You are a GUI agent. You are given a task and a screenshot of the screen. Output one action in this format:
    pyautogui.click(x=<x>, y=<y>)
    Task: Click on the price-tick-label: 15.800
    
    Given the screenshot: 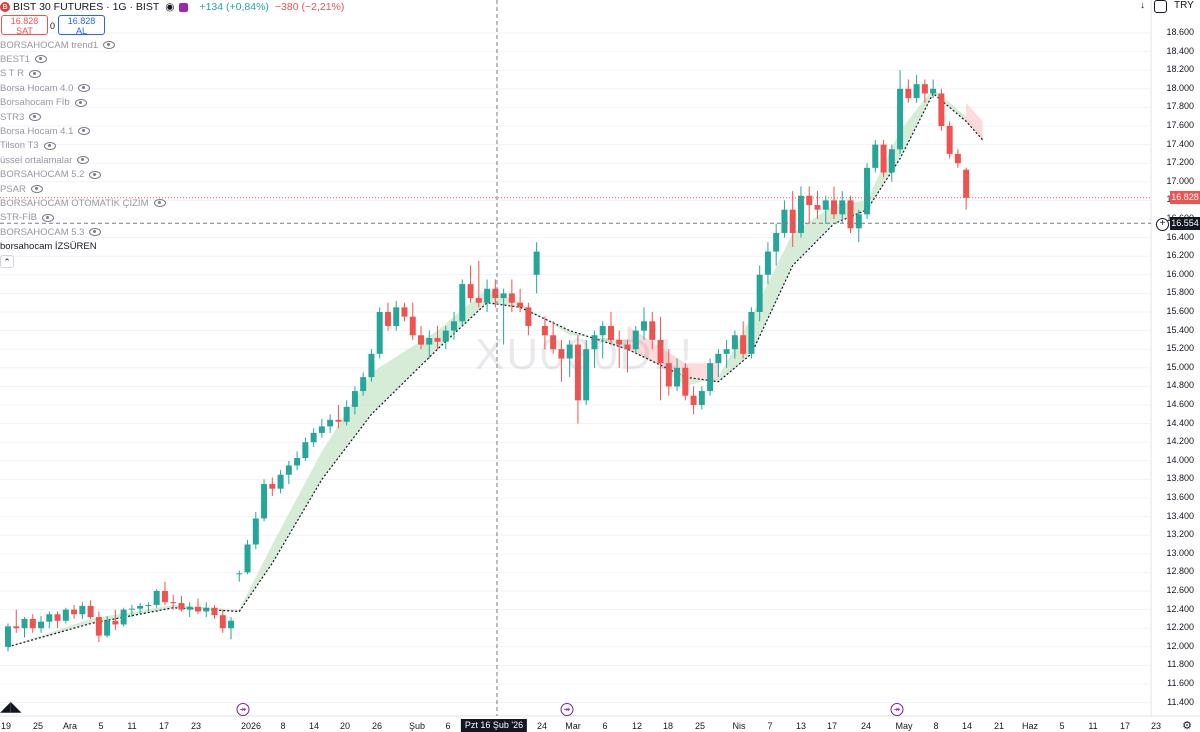 What is the action you would take?
    pyautogui.click(x=1180, y=292)
    